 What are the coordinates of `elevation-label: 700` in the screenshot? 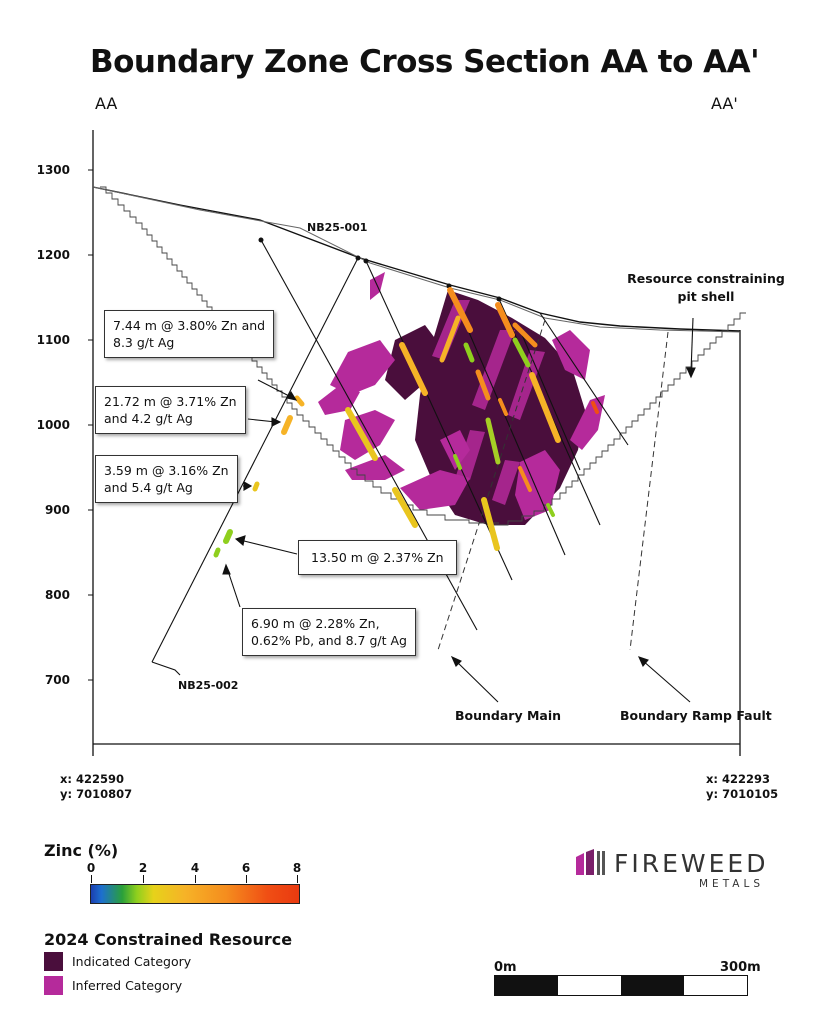 It's located at (57, 680).